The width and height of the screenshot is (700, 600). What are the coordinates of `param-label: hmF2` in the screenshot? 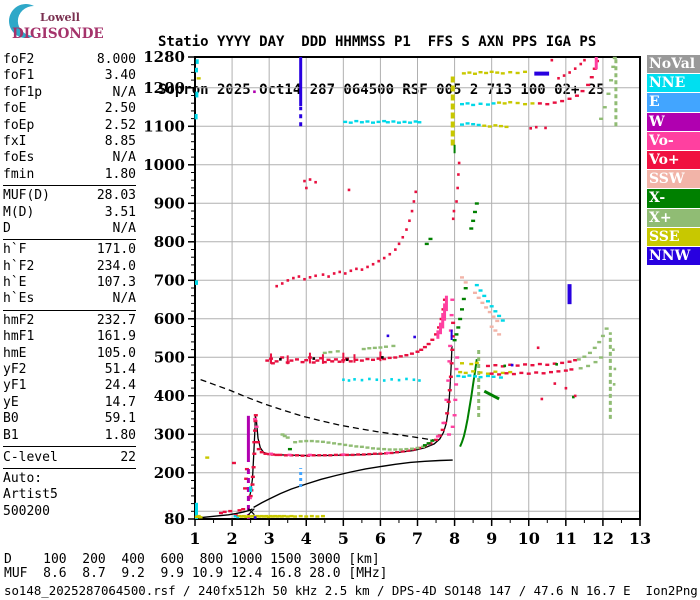 It's located at (19, 320).